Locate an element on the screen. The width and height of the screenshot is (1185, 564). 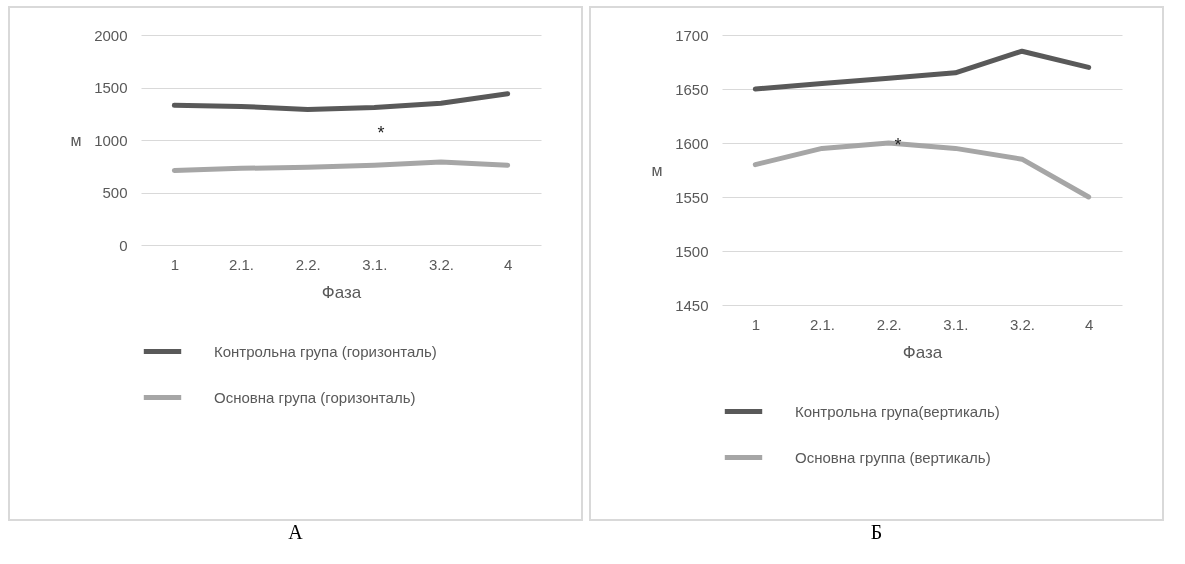
legend-label: Контрольна група (горизонталь) is located at coordinates (325, 351).